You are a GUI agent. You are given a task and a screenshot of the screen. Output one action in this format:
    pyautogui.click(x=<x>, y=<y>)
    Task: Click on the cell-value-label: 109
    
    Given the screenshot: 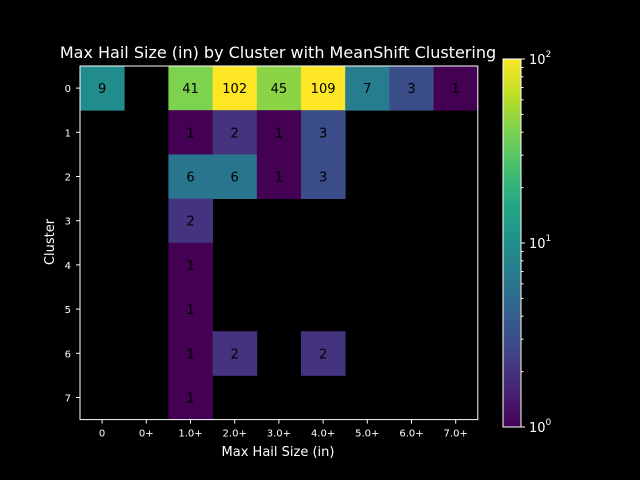 What is the action you would take?
    pyautogui.click(x=323, y=89)
    